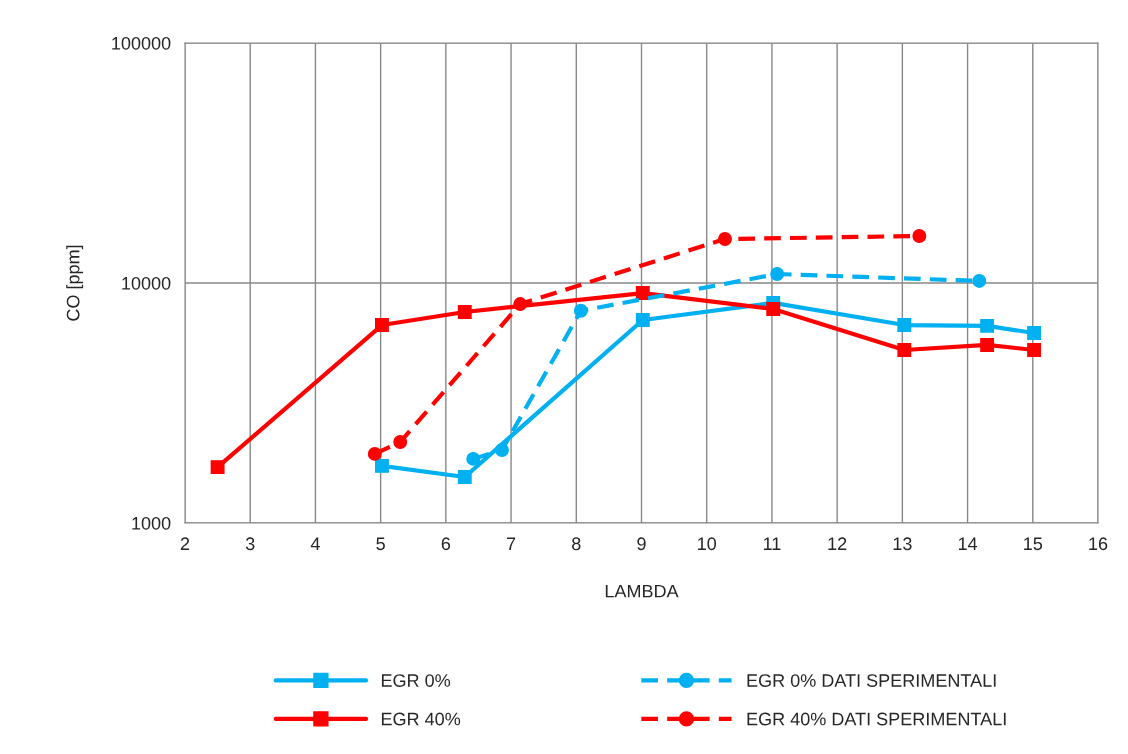 This screenshot has height=754, width=1128. Describe the element at coordinates (576, 544) in the screenshot. I see `x-tick-label: 8` at that location.